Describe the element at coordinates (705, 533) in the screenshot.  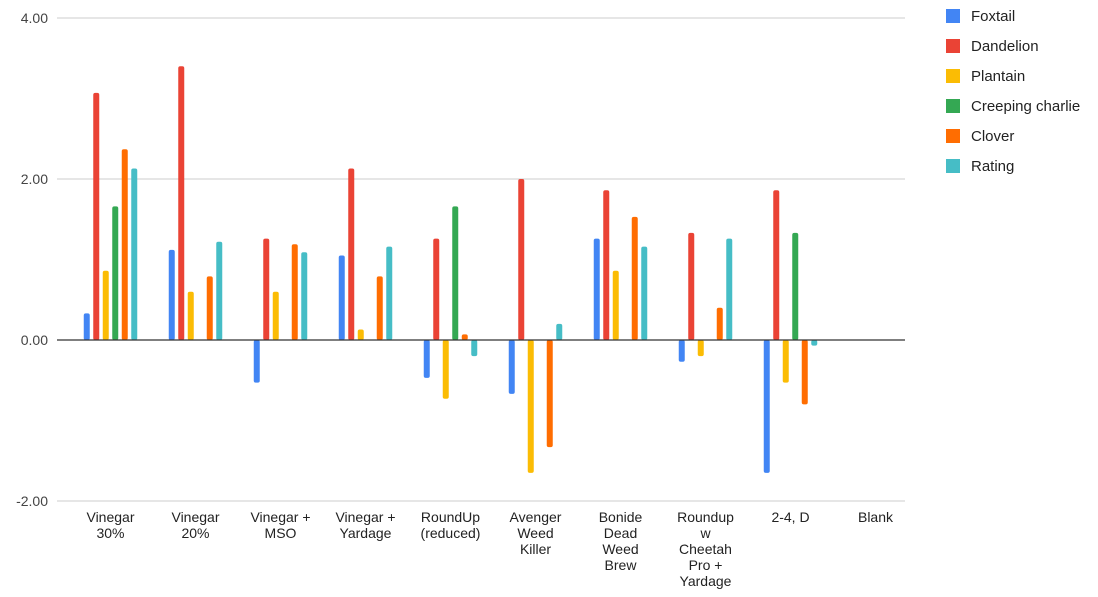
I see `x-tick-label: w` at that location.